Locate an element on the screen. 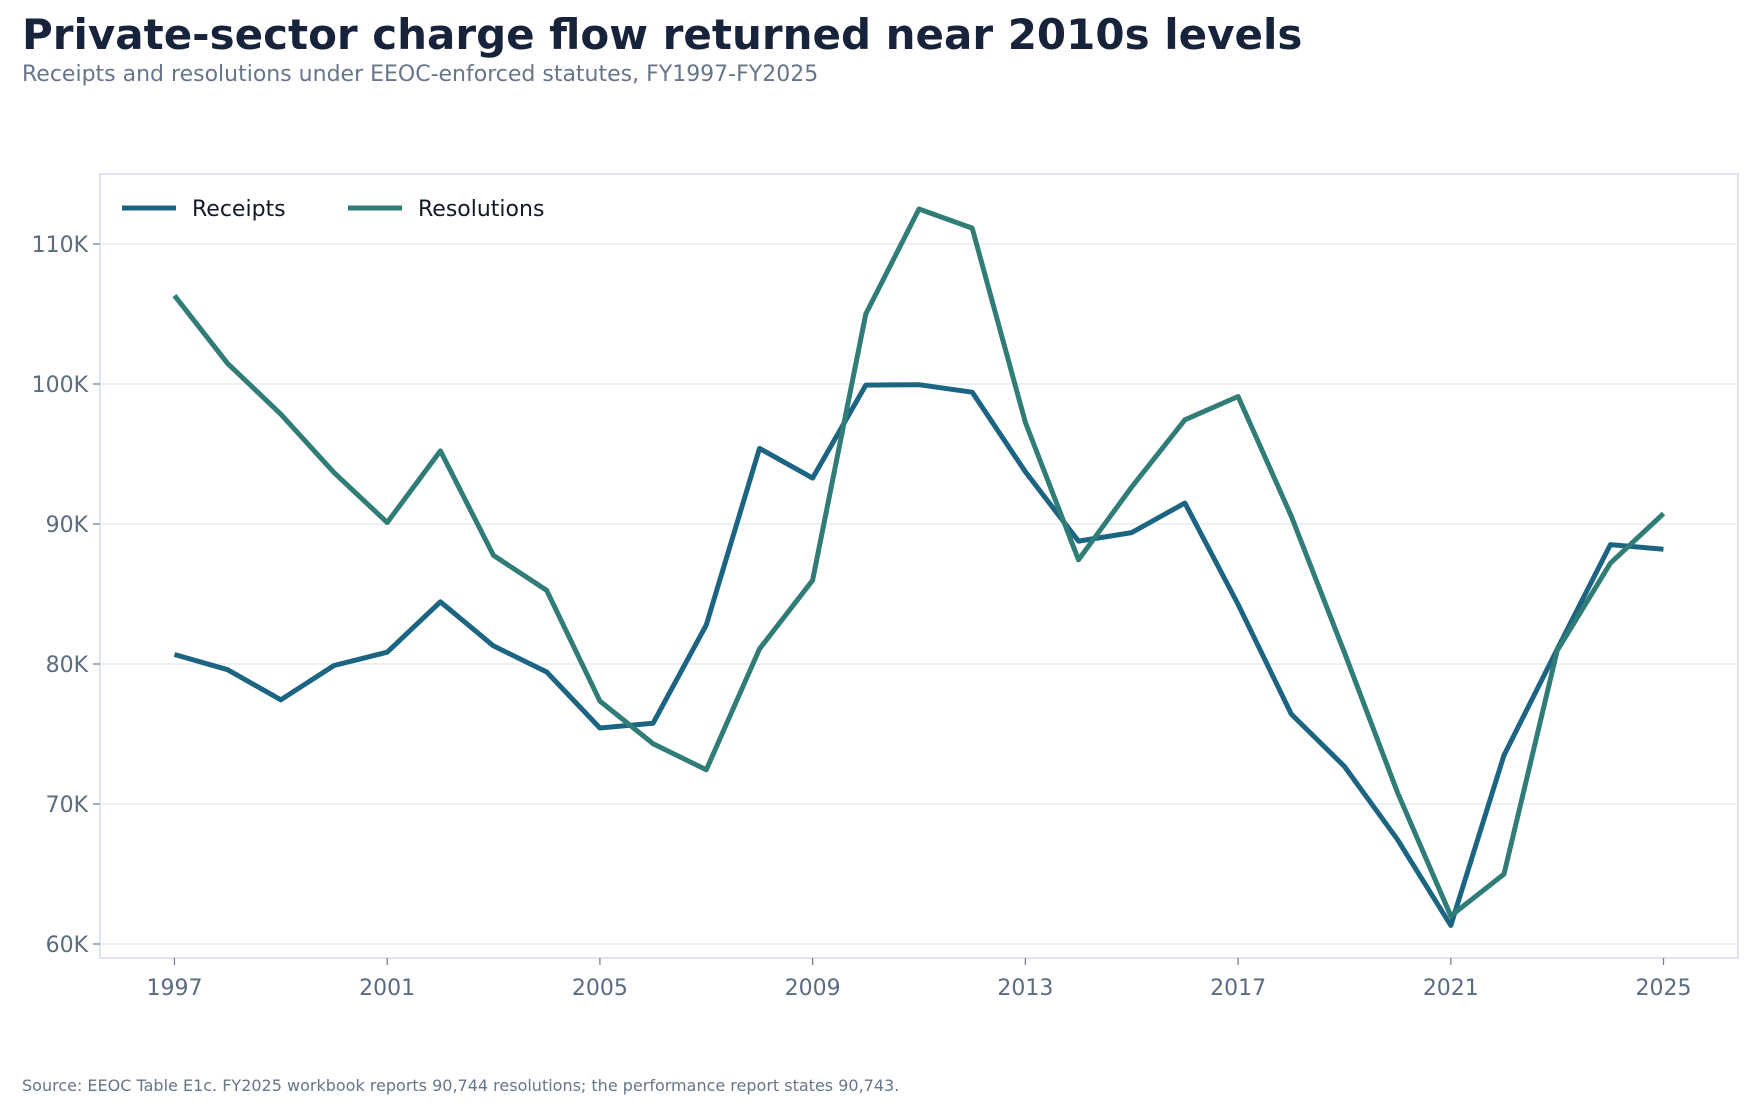 The width and height of the screenshot is (1750, 1114). x-tick-label: 2013 is located at coordinates (1025, 988).